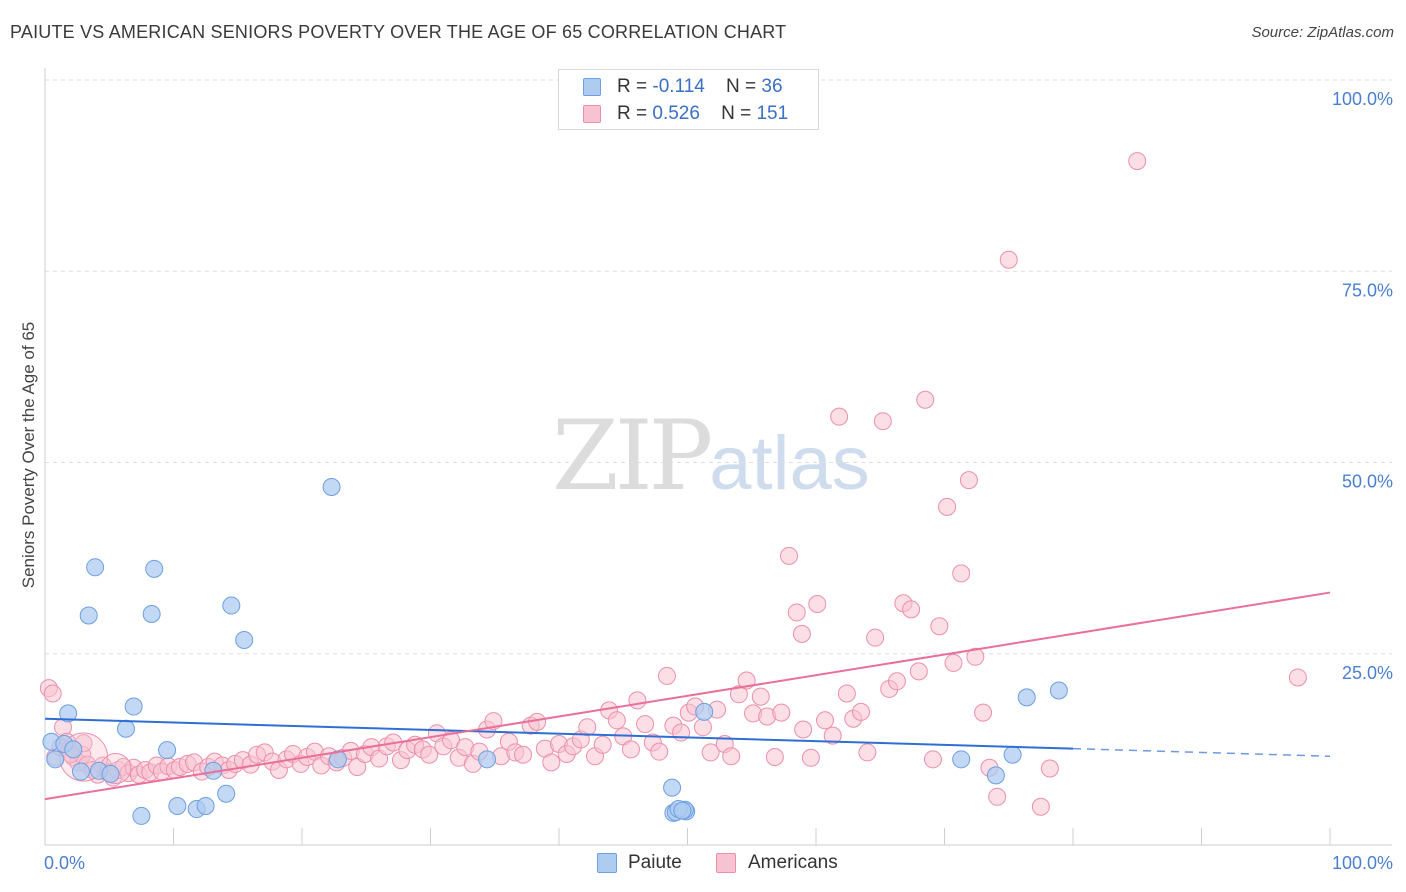  What do you see at coordinates (678, 86) in the screenshot?
I see `r-value-paiute: -0.114` at bounding box center [678, 86].